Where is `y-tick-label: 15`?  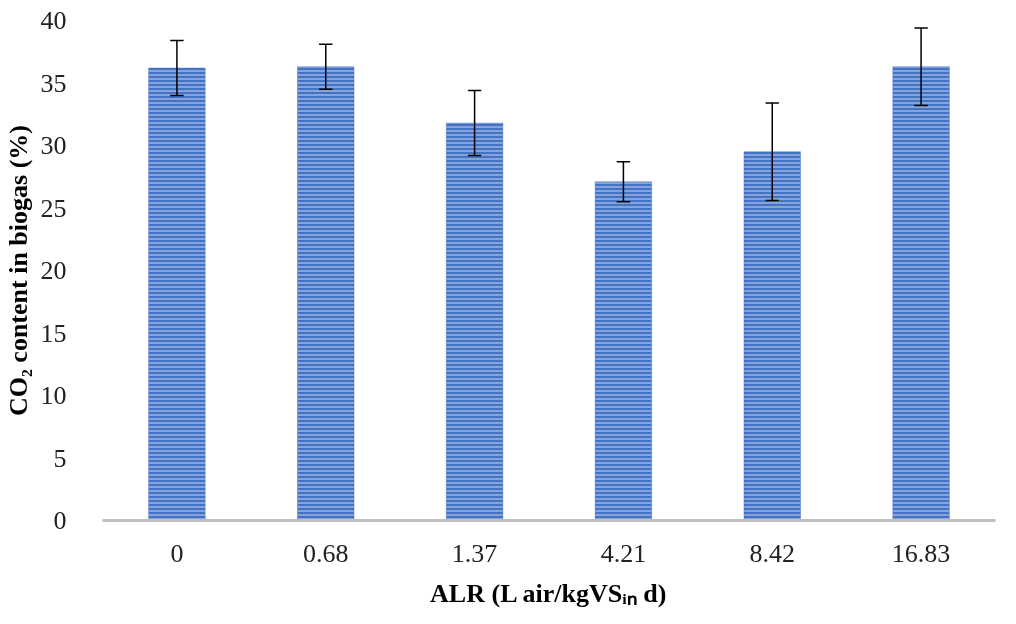
y-tick-label: 15 is located at coordinates (53, 333).